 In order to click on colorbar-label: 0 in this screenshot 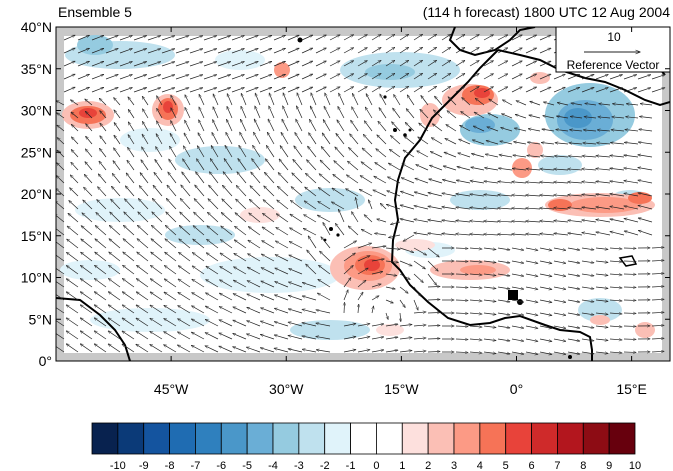, I will do `click(376, 465)`.